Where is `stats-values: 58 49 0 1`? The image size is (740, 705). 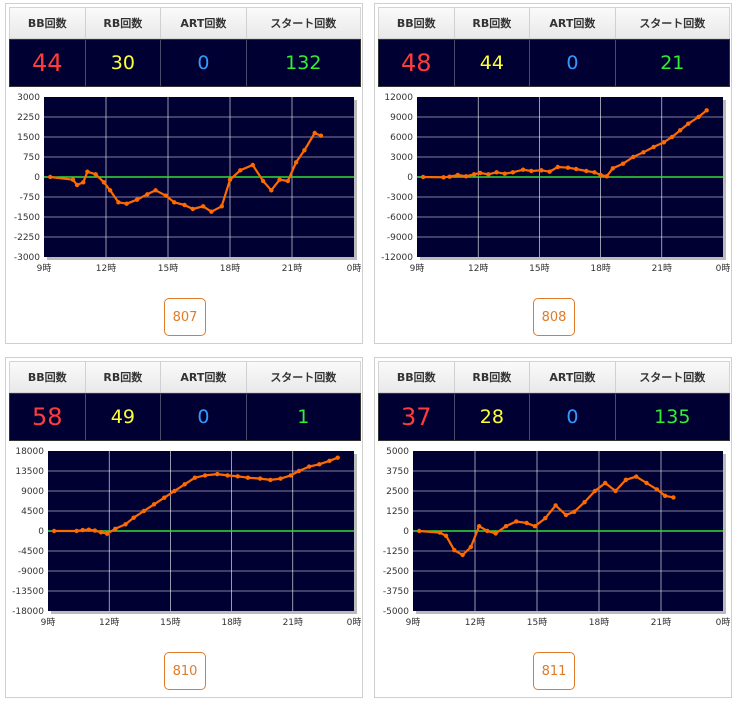
stats-values: 58 49 0 1 is located at coordinates (185, 417).